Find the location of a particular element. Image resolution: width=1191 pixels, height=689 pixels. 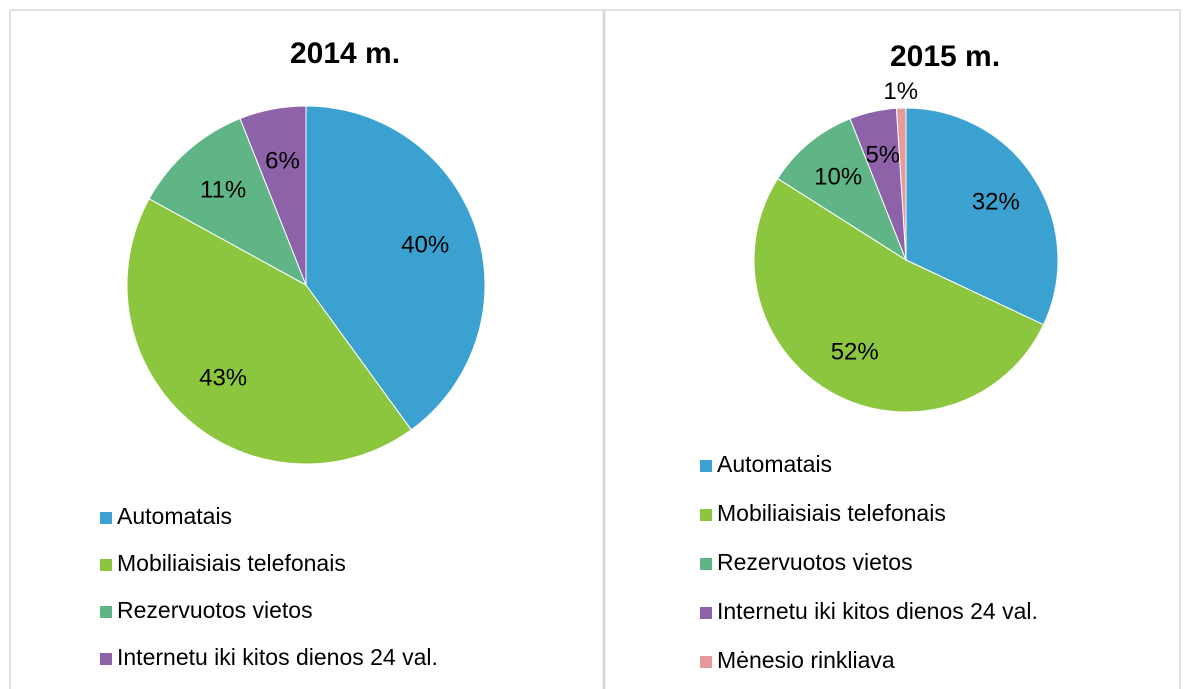

chart-title: 2014 m. is located at coordinates (345, 53).